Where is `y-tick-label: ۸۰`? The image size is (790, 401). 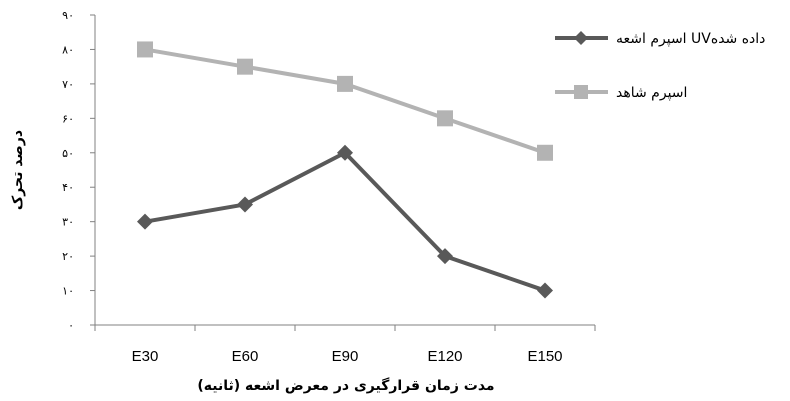
y-tick-label: ۸۰ is located at coordinates (68, 49).